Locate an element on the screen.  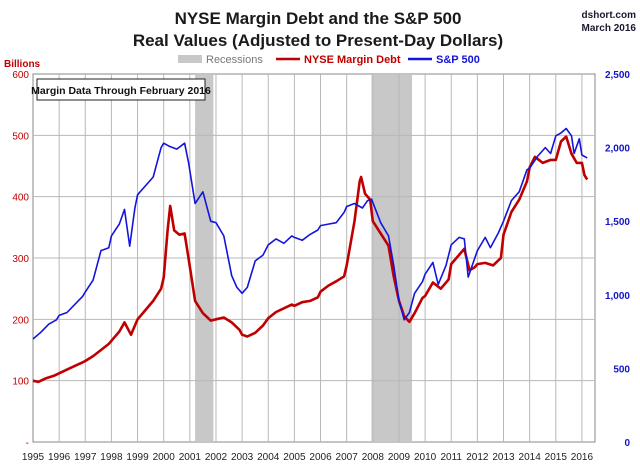
x-axis-tick-label: 2011 is located at coordinates (451, 457).